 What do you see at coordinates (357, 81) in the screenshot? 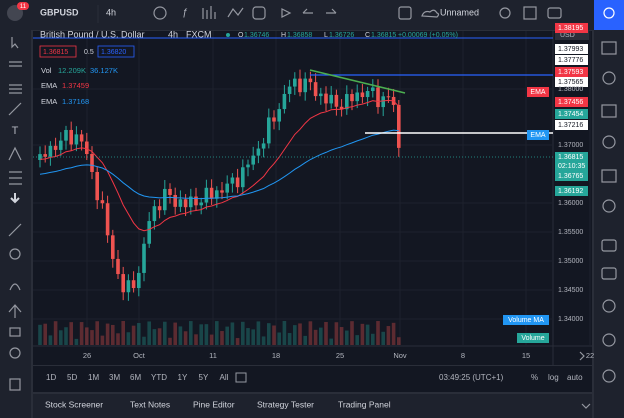
I see `trend-line` at bounding box center [357, 81].